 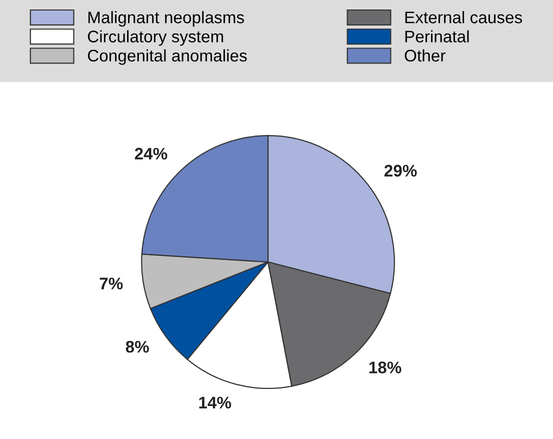 I want to click on legend-label: Other, so click(x=425, y=55).